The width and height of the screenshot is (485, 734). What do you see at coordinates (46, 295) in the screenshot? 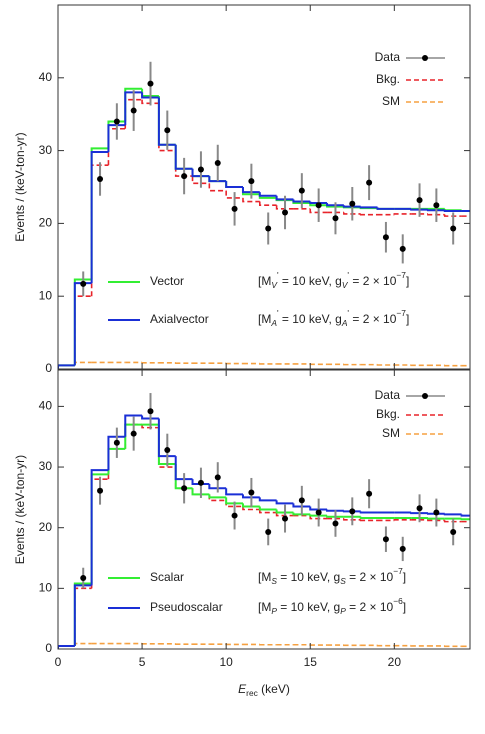
I see `y-tick-label: 10` at bounding box center [46, 295].